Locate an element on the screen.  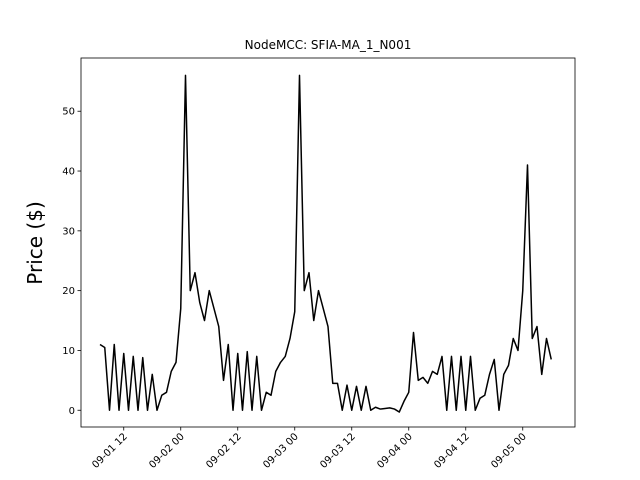
y-tick-label: 0 is located at coordinates (72, 411).